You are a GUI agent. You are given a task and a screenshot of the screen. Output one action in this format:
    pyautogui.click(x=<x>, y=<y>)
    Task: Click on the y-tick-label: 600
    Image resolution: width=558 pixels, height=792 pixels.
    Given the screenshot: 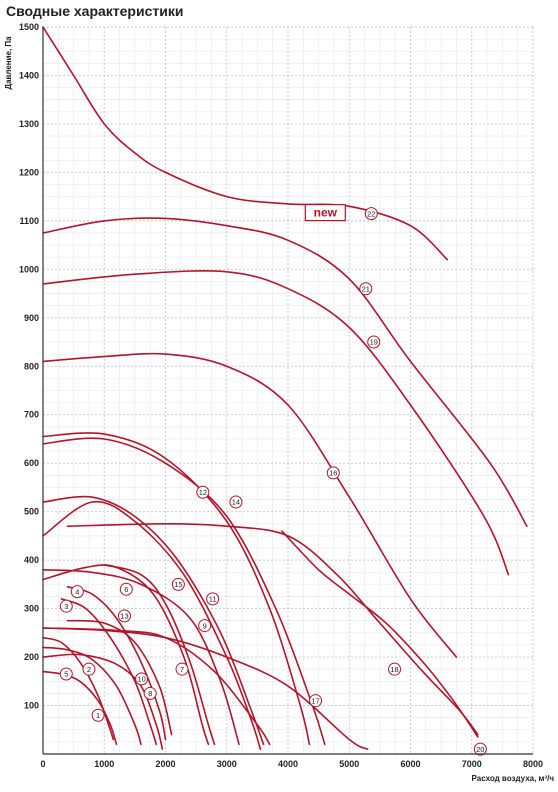 What is the action you would take?
    pyautogui.click(x=31, y=463)
    